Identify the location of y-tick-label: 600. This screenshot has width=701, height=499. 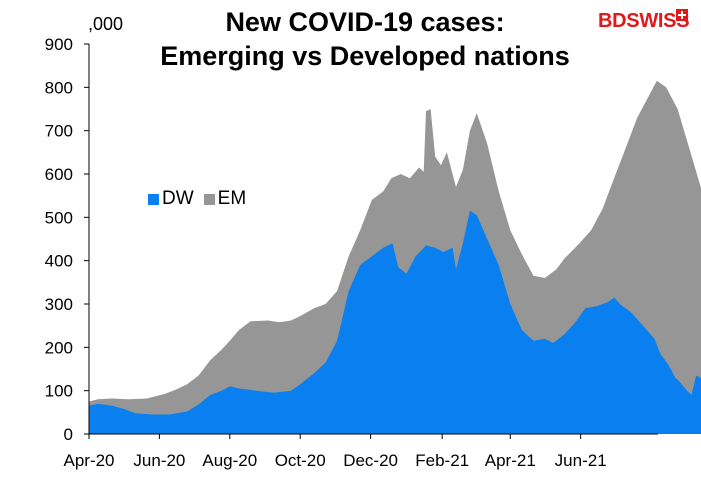
(59, 174).